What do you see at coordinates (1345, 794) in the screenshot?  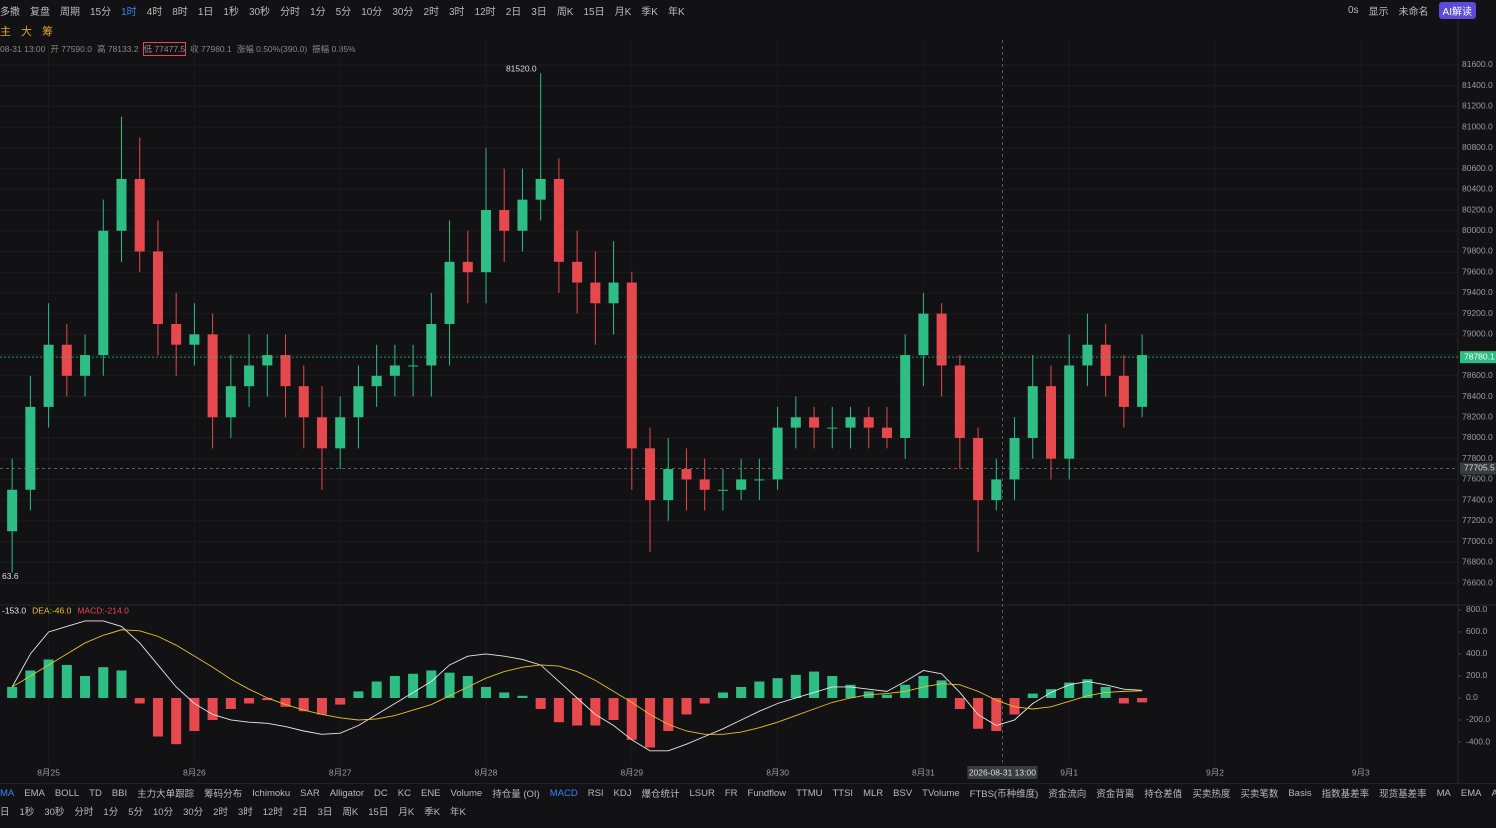 I see `indicator-button: 指数基差率` at bounding box center [1345, 794].